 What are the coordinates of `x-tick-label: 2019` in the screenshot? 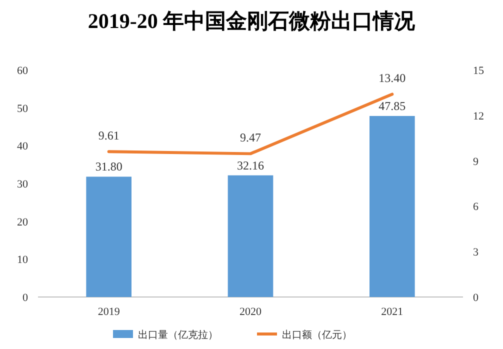 It's located at (109, 312).